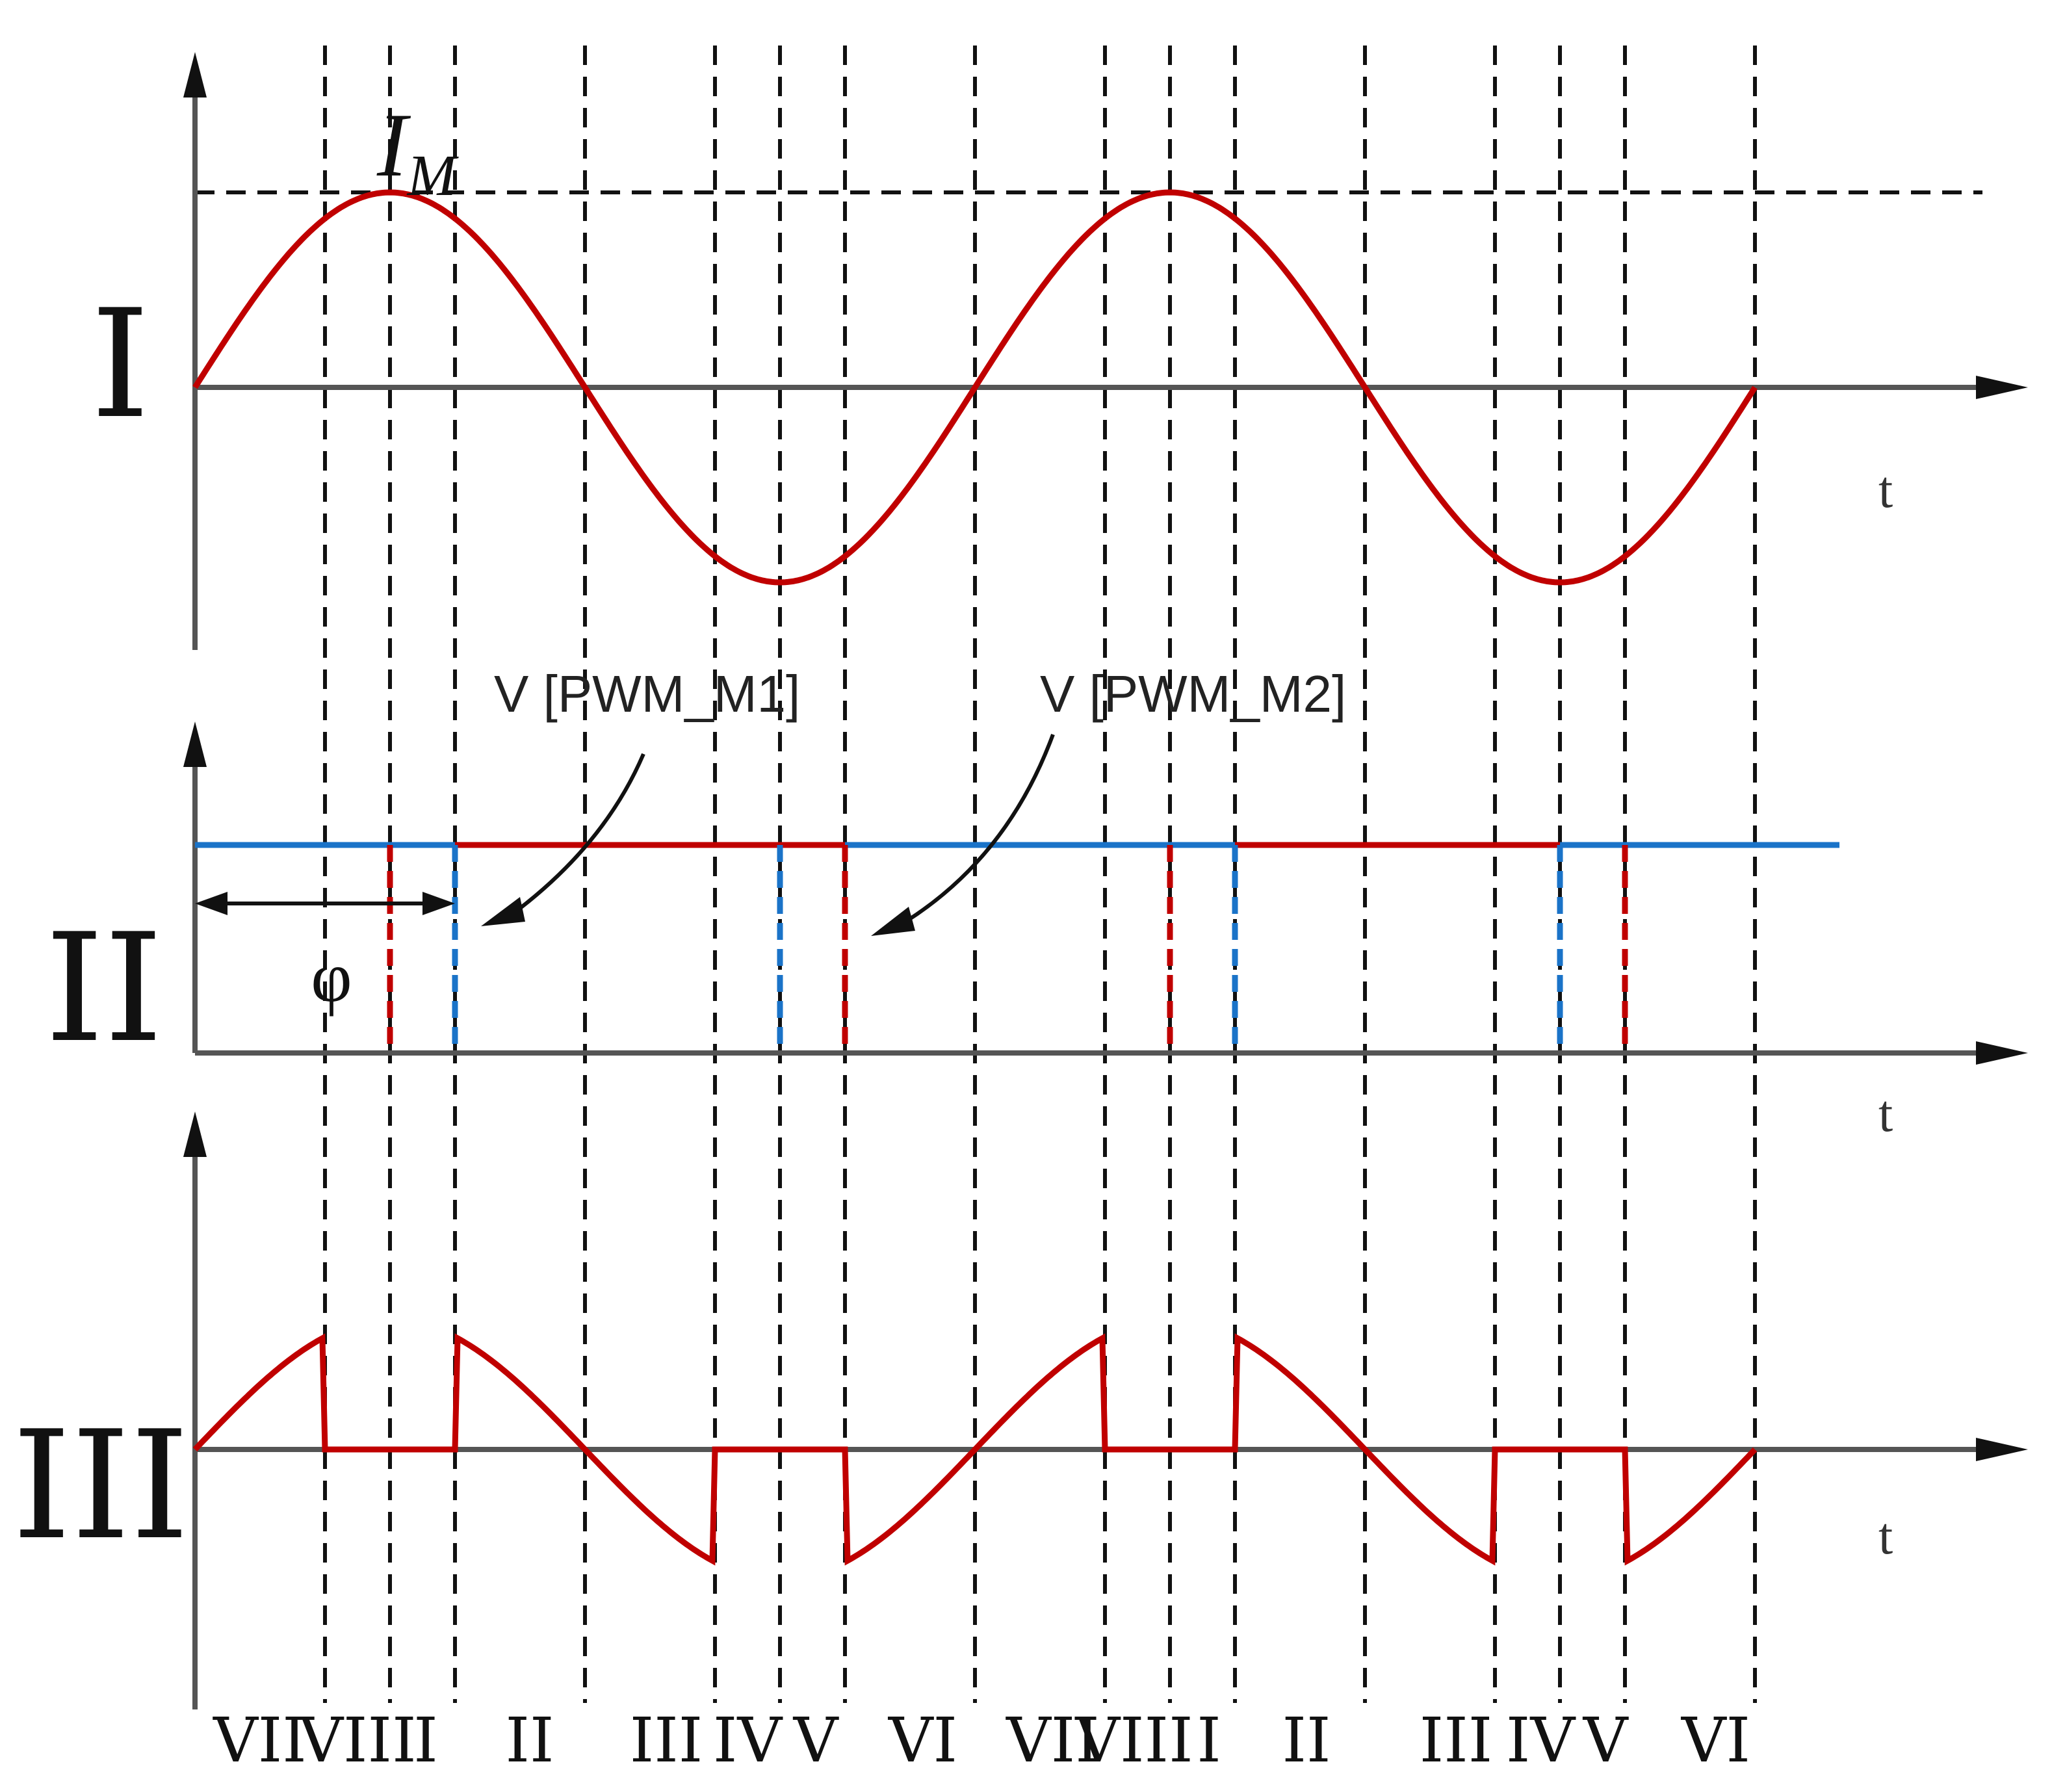 Image resolution: width=2052 pixels, height=1792 pixels. Describe the element at coordinates (975, 1449) in the screenshot. I see `rectified-current-trace` at that location.